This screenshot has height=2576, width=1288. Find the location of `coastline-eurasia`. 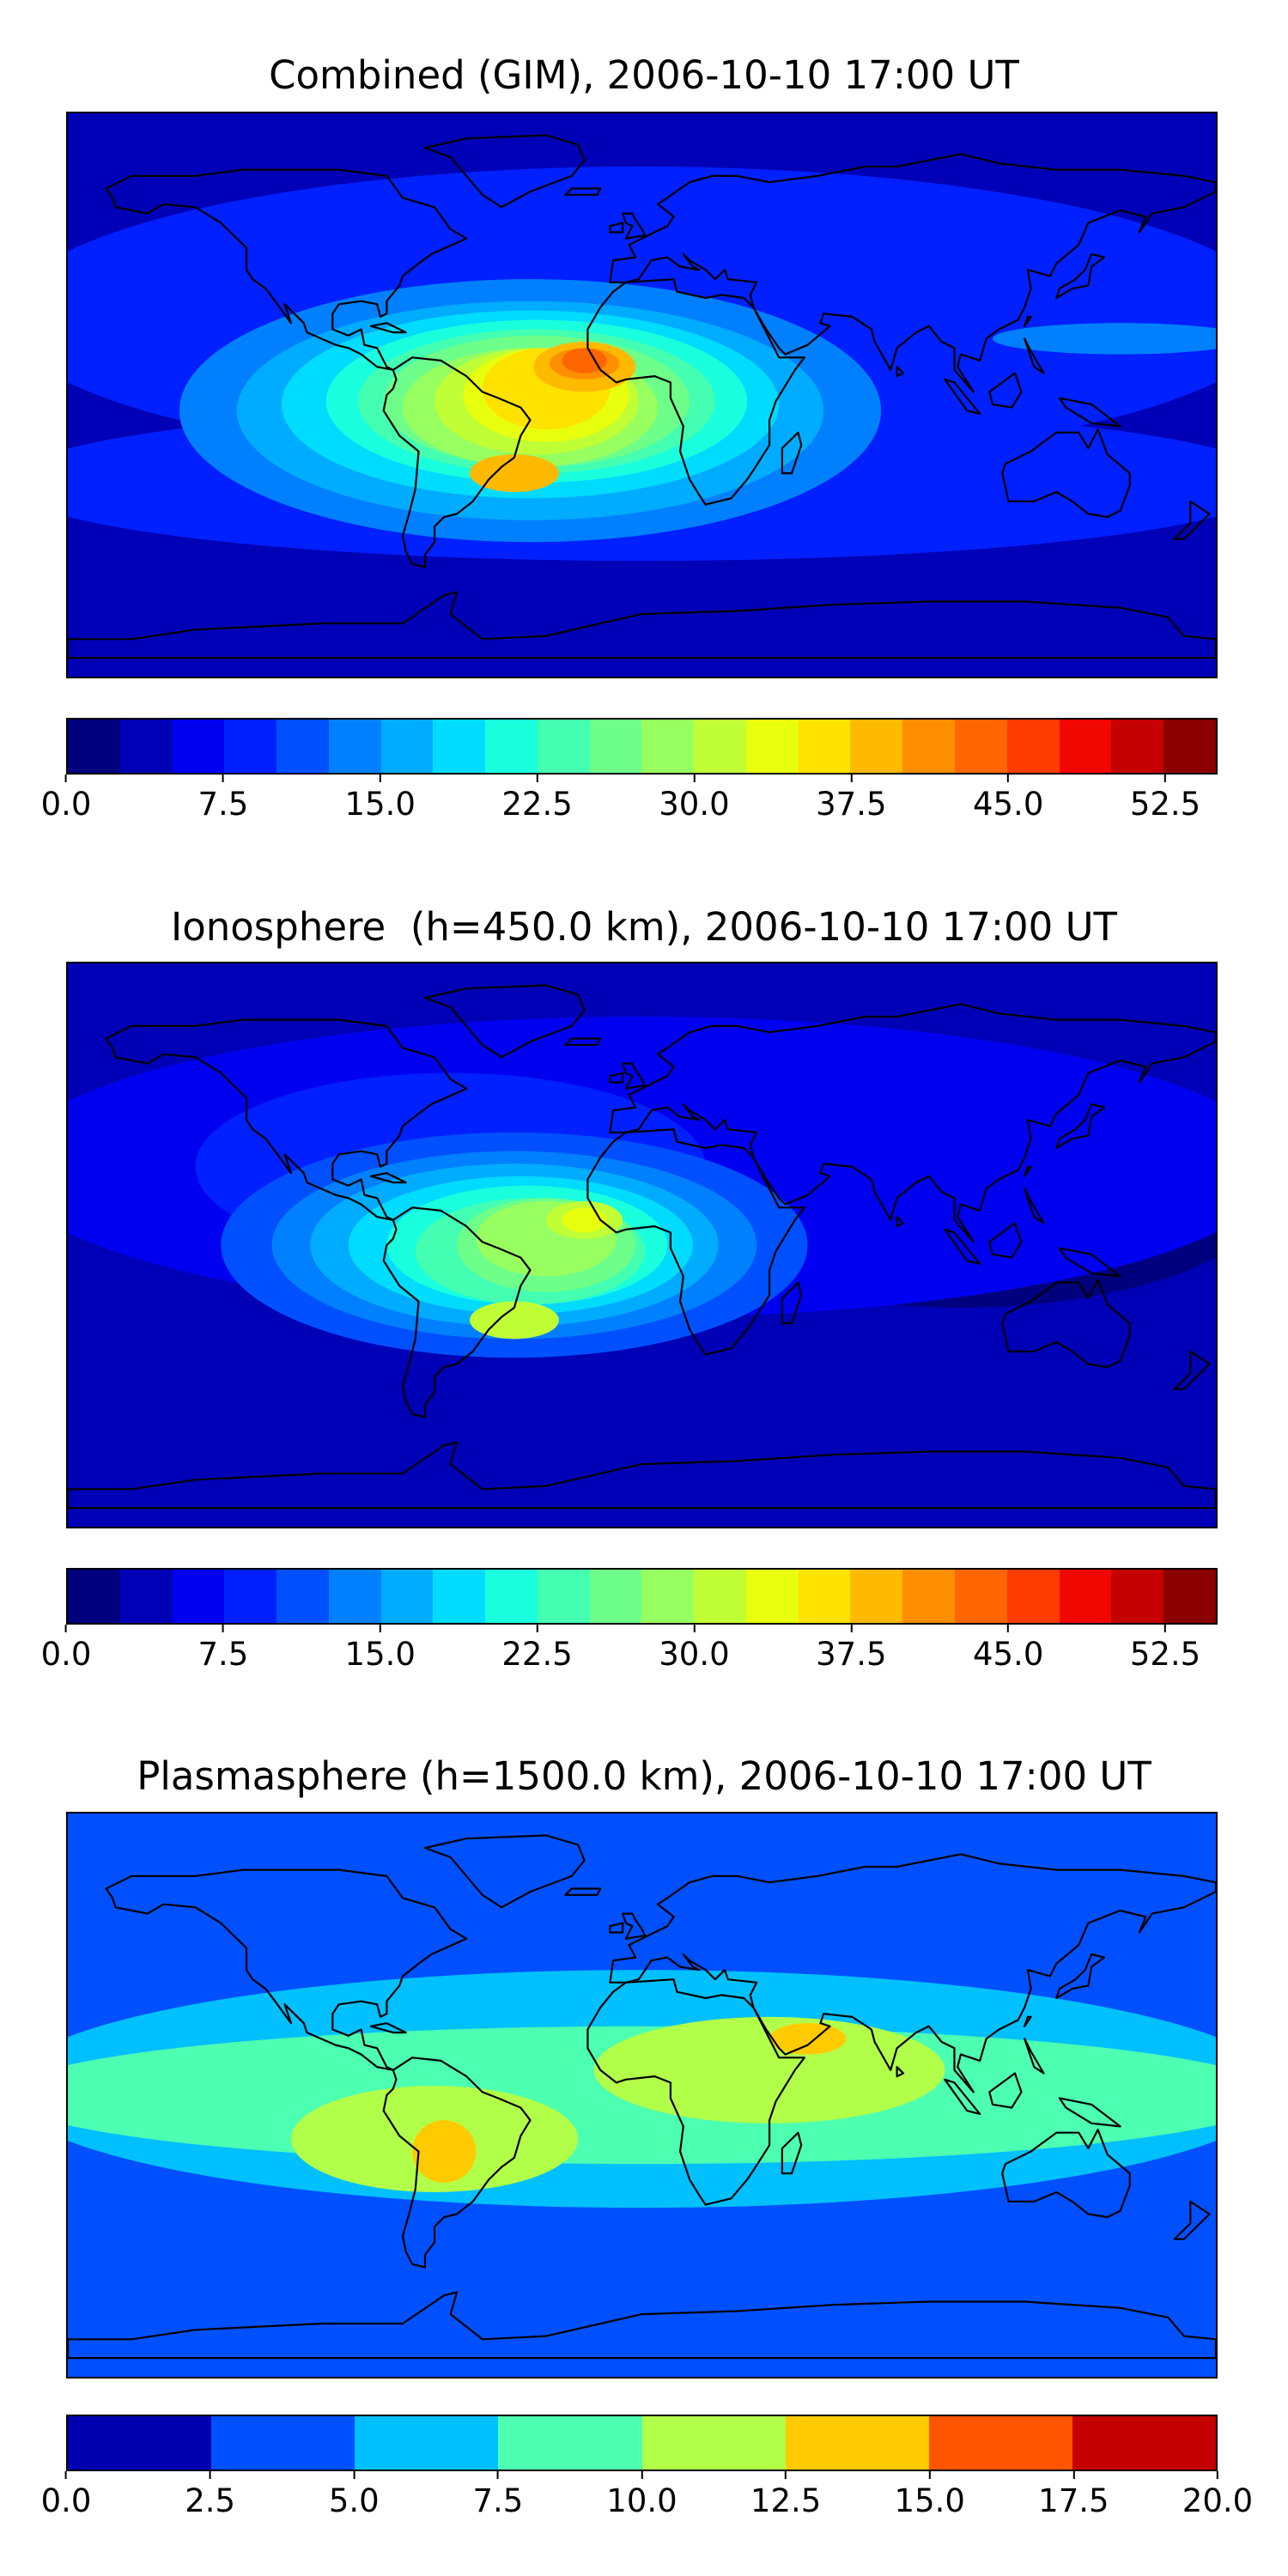

coastline-eurasia is located at coordinates (913, 1973).